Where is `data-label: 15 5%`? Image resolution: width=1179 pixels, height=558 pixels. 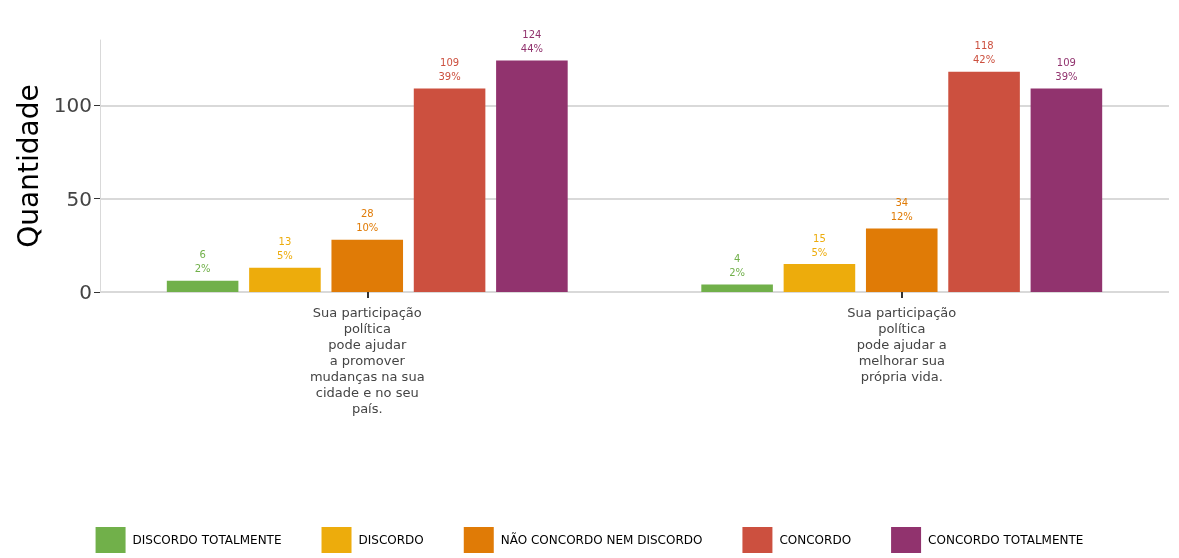 data-label: 15 5% is located at coordinates (819, 245).